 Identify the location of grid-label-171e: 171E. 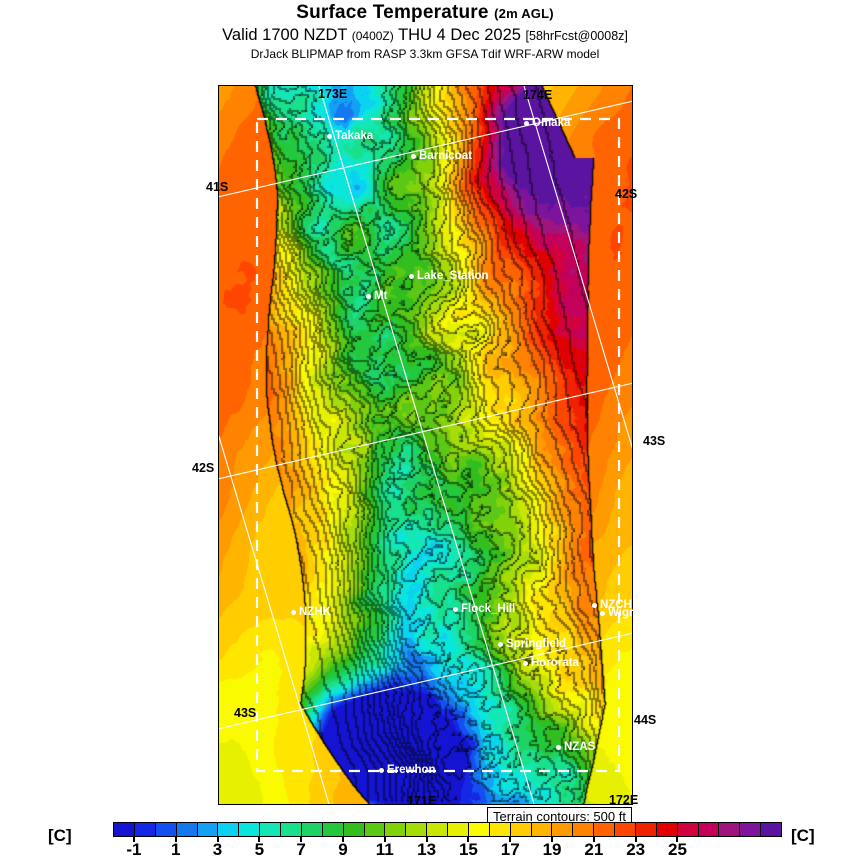
(422, 801).